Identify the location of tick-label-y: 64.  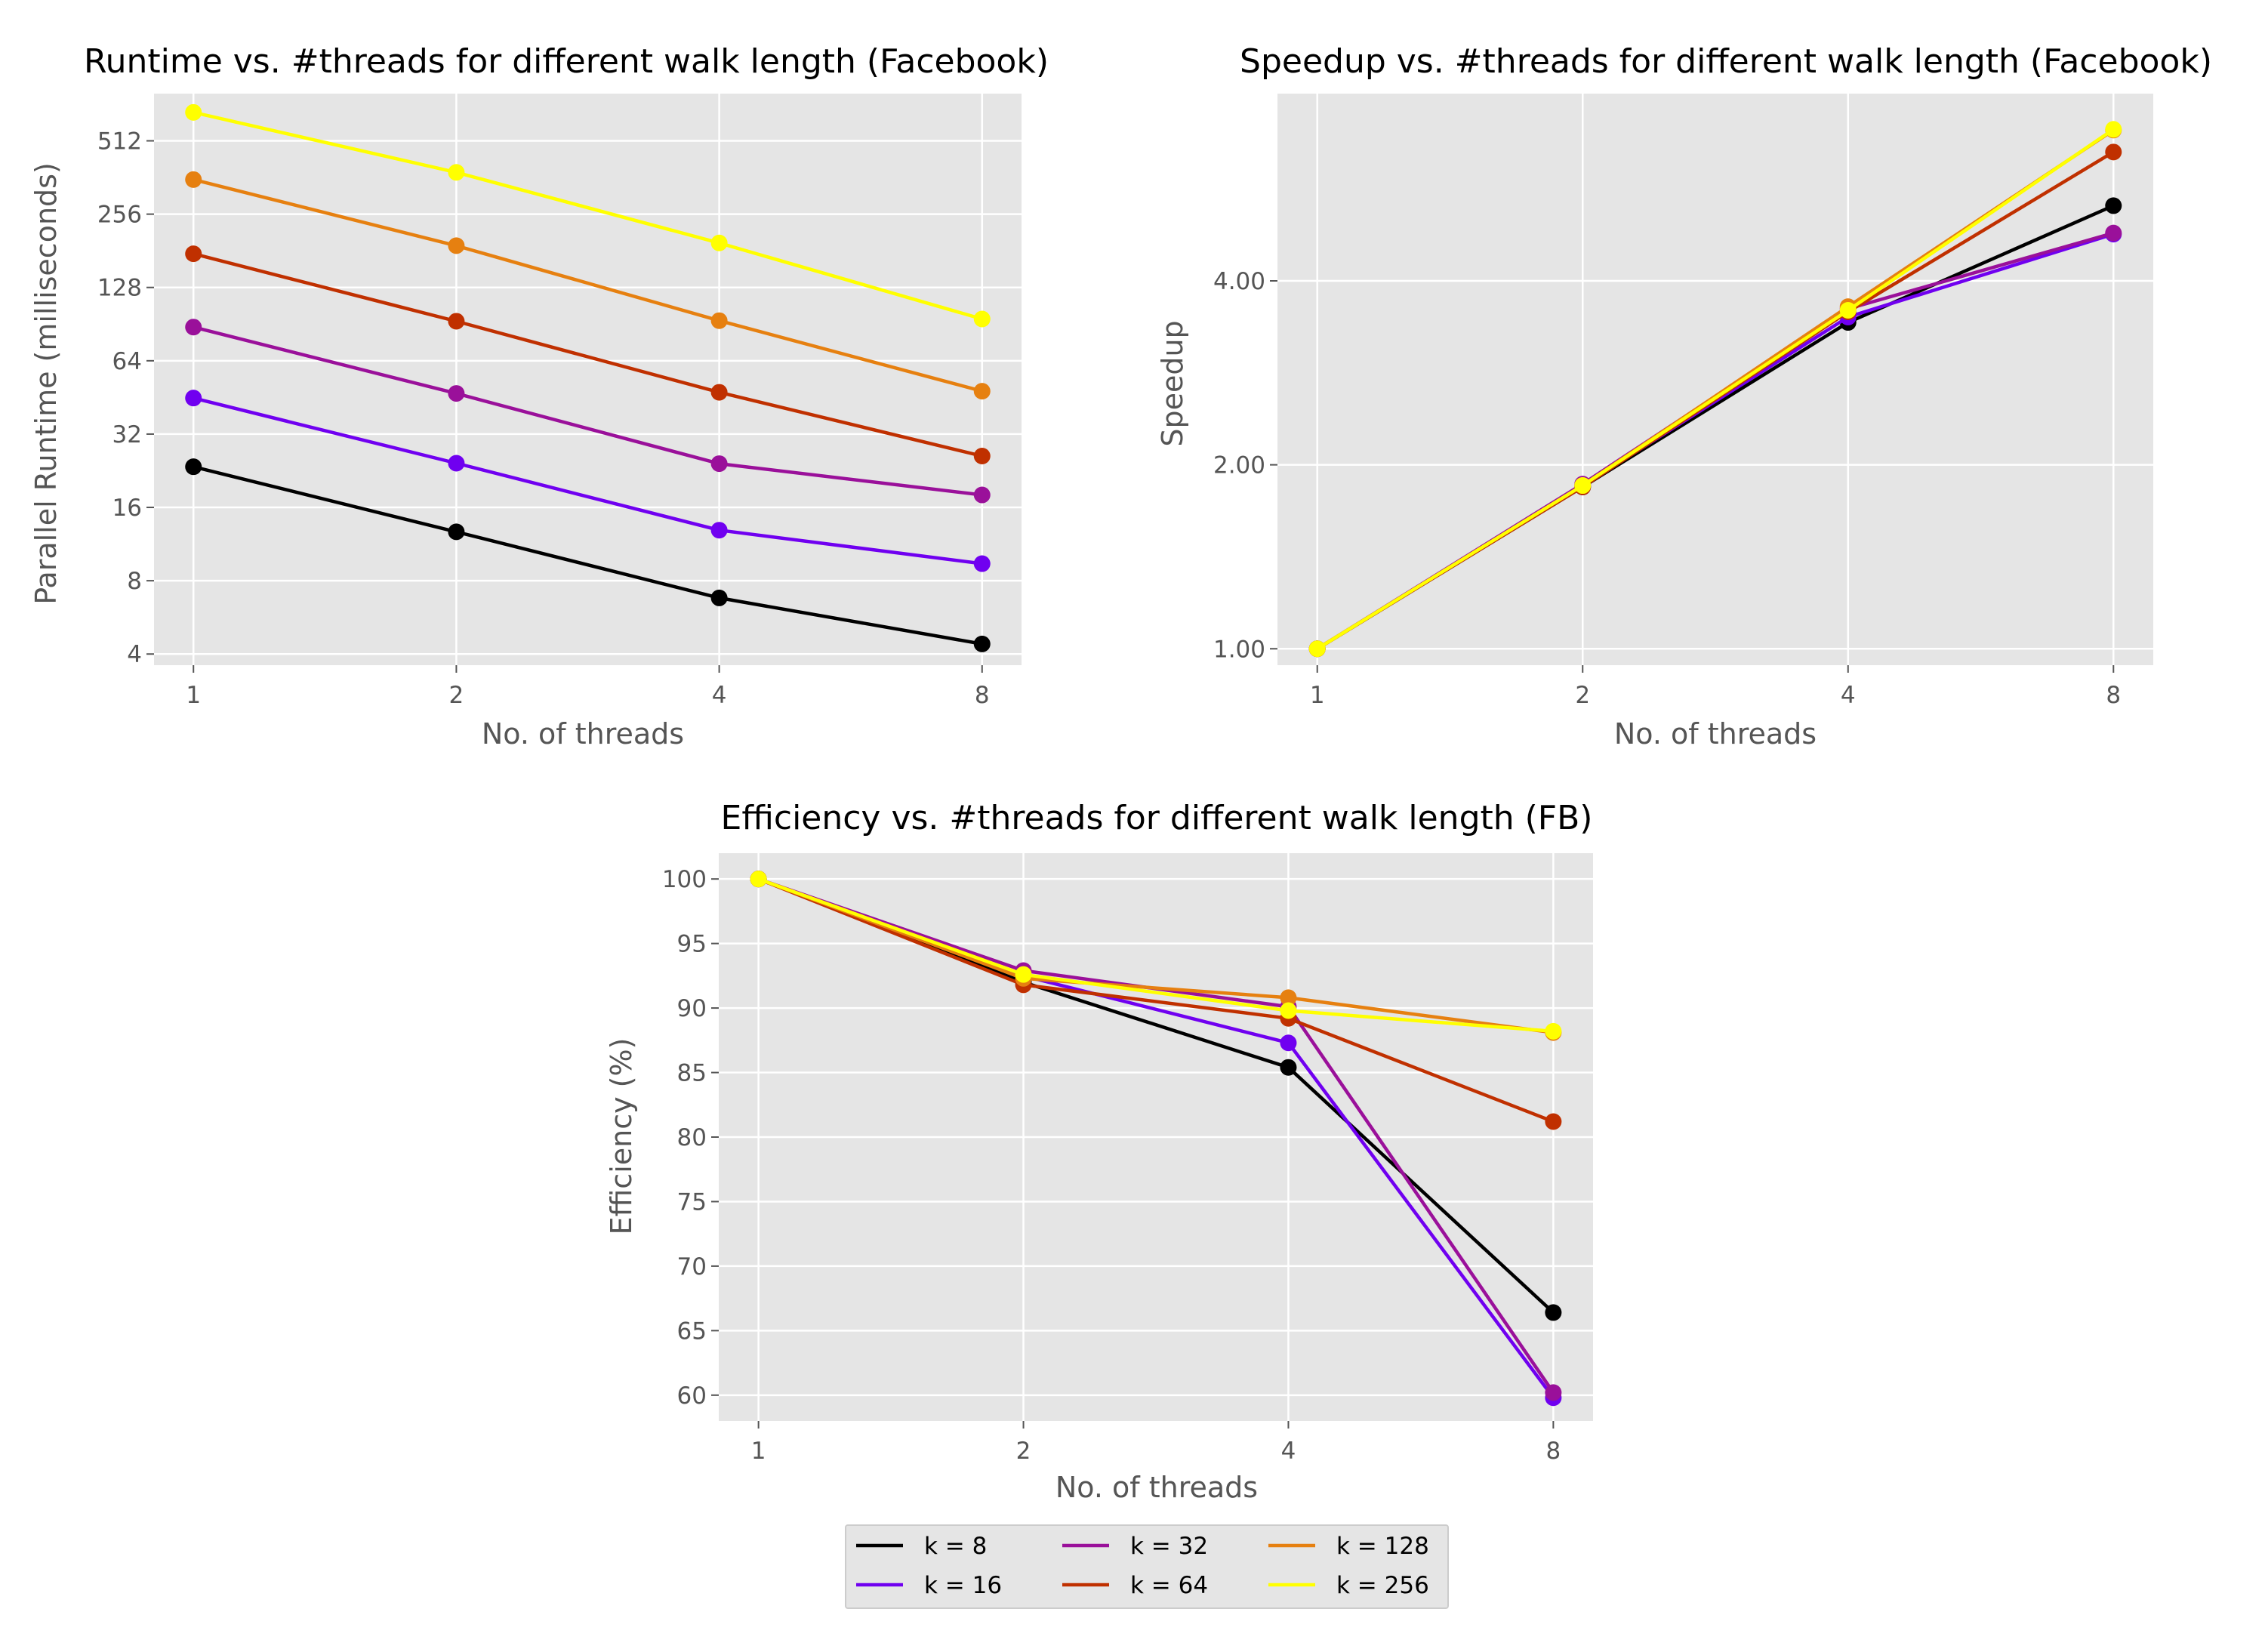
(127, 362).